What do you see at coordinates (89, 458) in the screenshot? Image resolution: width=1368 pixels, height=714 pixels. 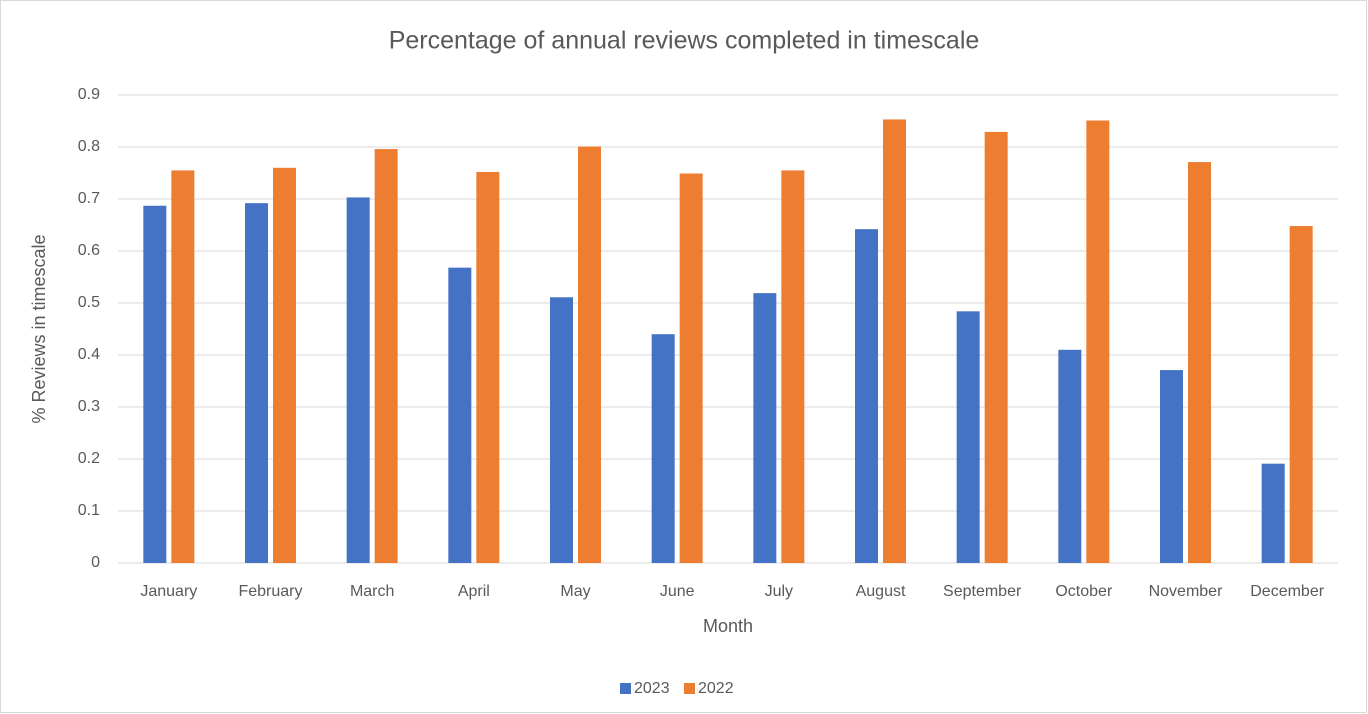 I see `y-tick-label: 0.2` at bounding box center [89, 458].